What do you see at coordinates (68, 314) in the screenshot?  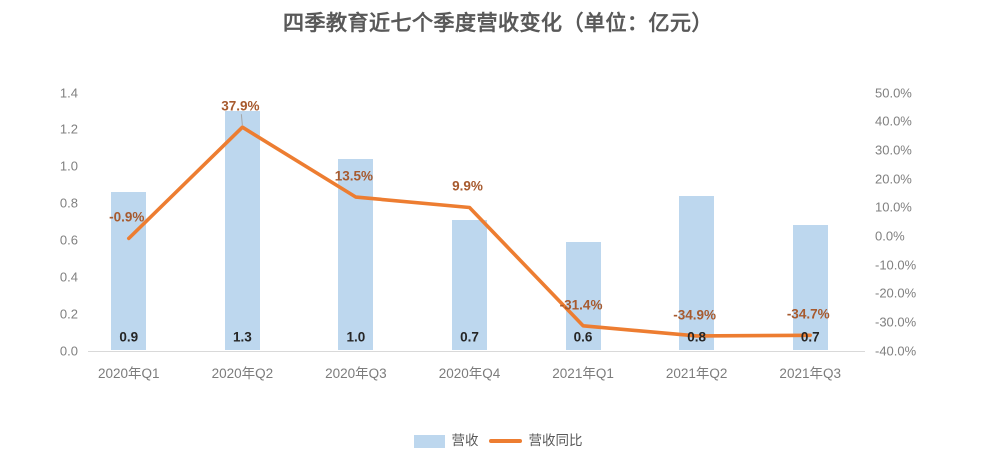 I see `left-axis-tick: 0.2` at bounding box center [68, 314].